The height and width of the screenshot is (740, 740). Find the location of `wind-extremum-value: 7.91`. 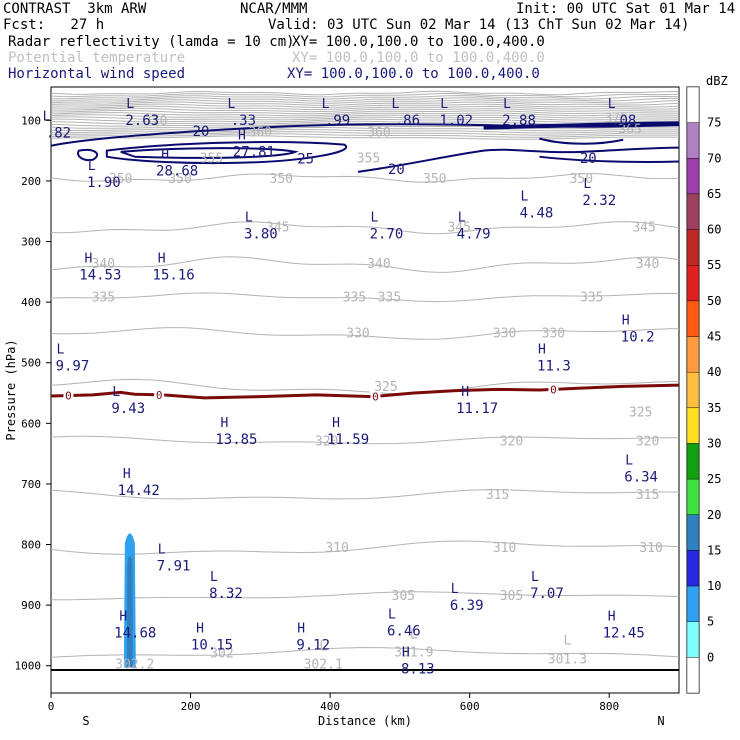

wind-extremum-value: 7.91 is located at coordinates (174, 567).